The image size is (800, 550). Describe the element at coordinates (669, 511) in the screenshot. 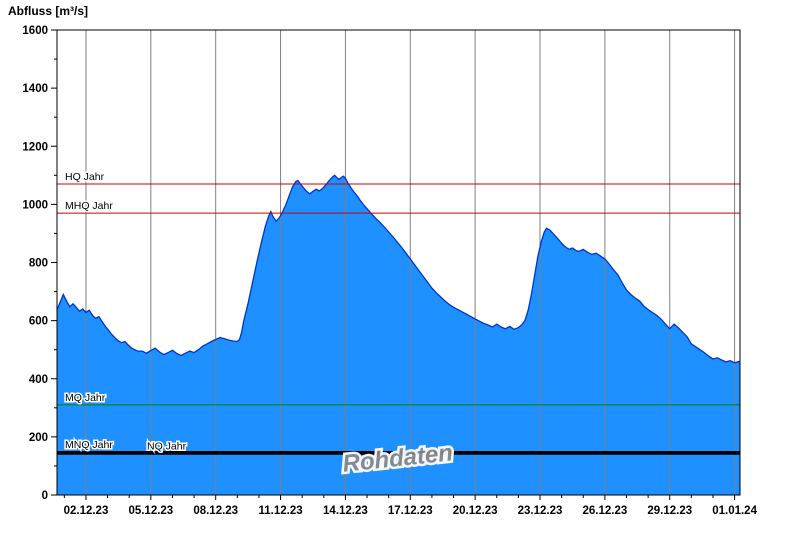

I see `x-tick-label: 29.12.23` at that location.